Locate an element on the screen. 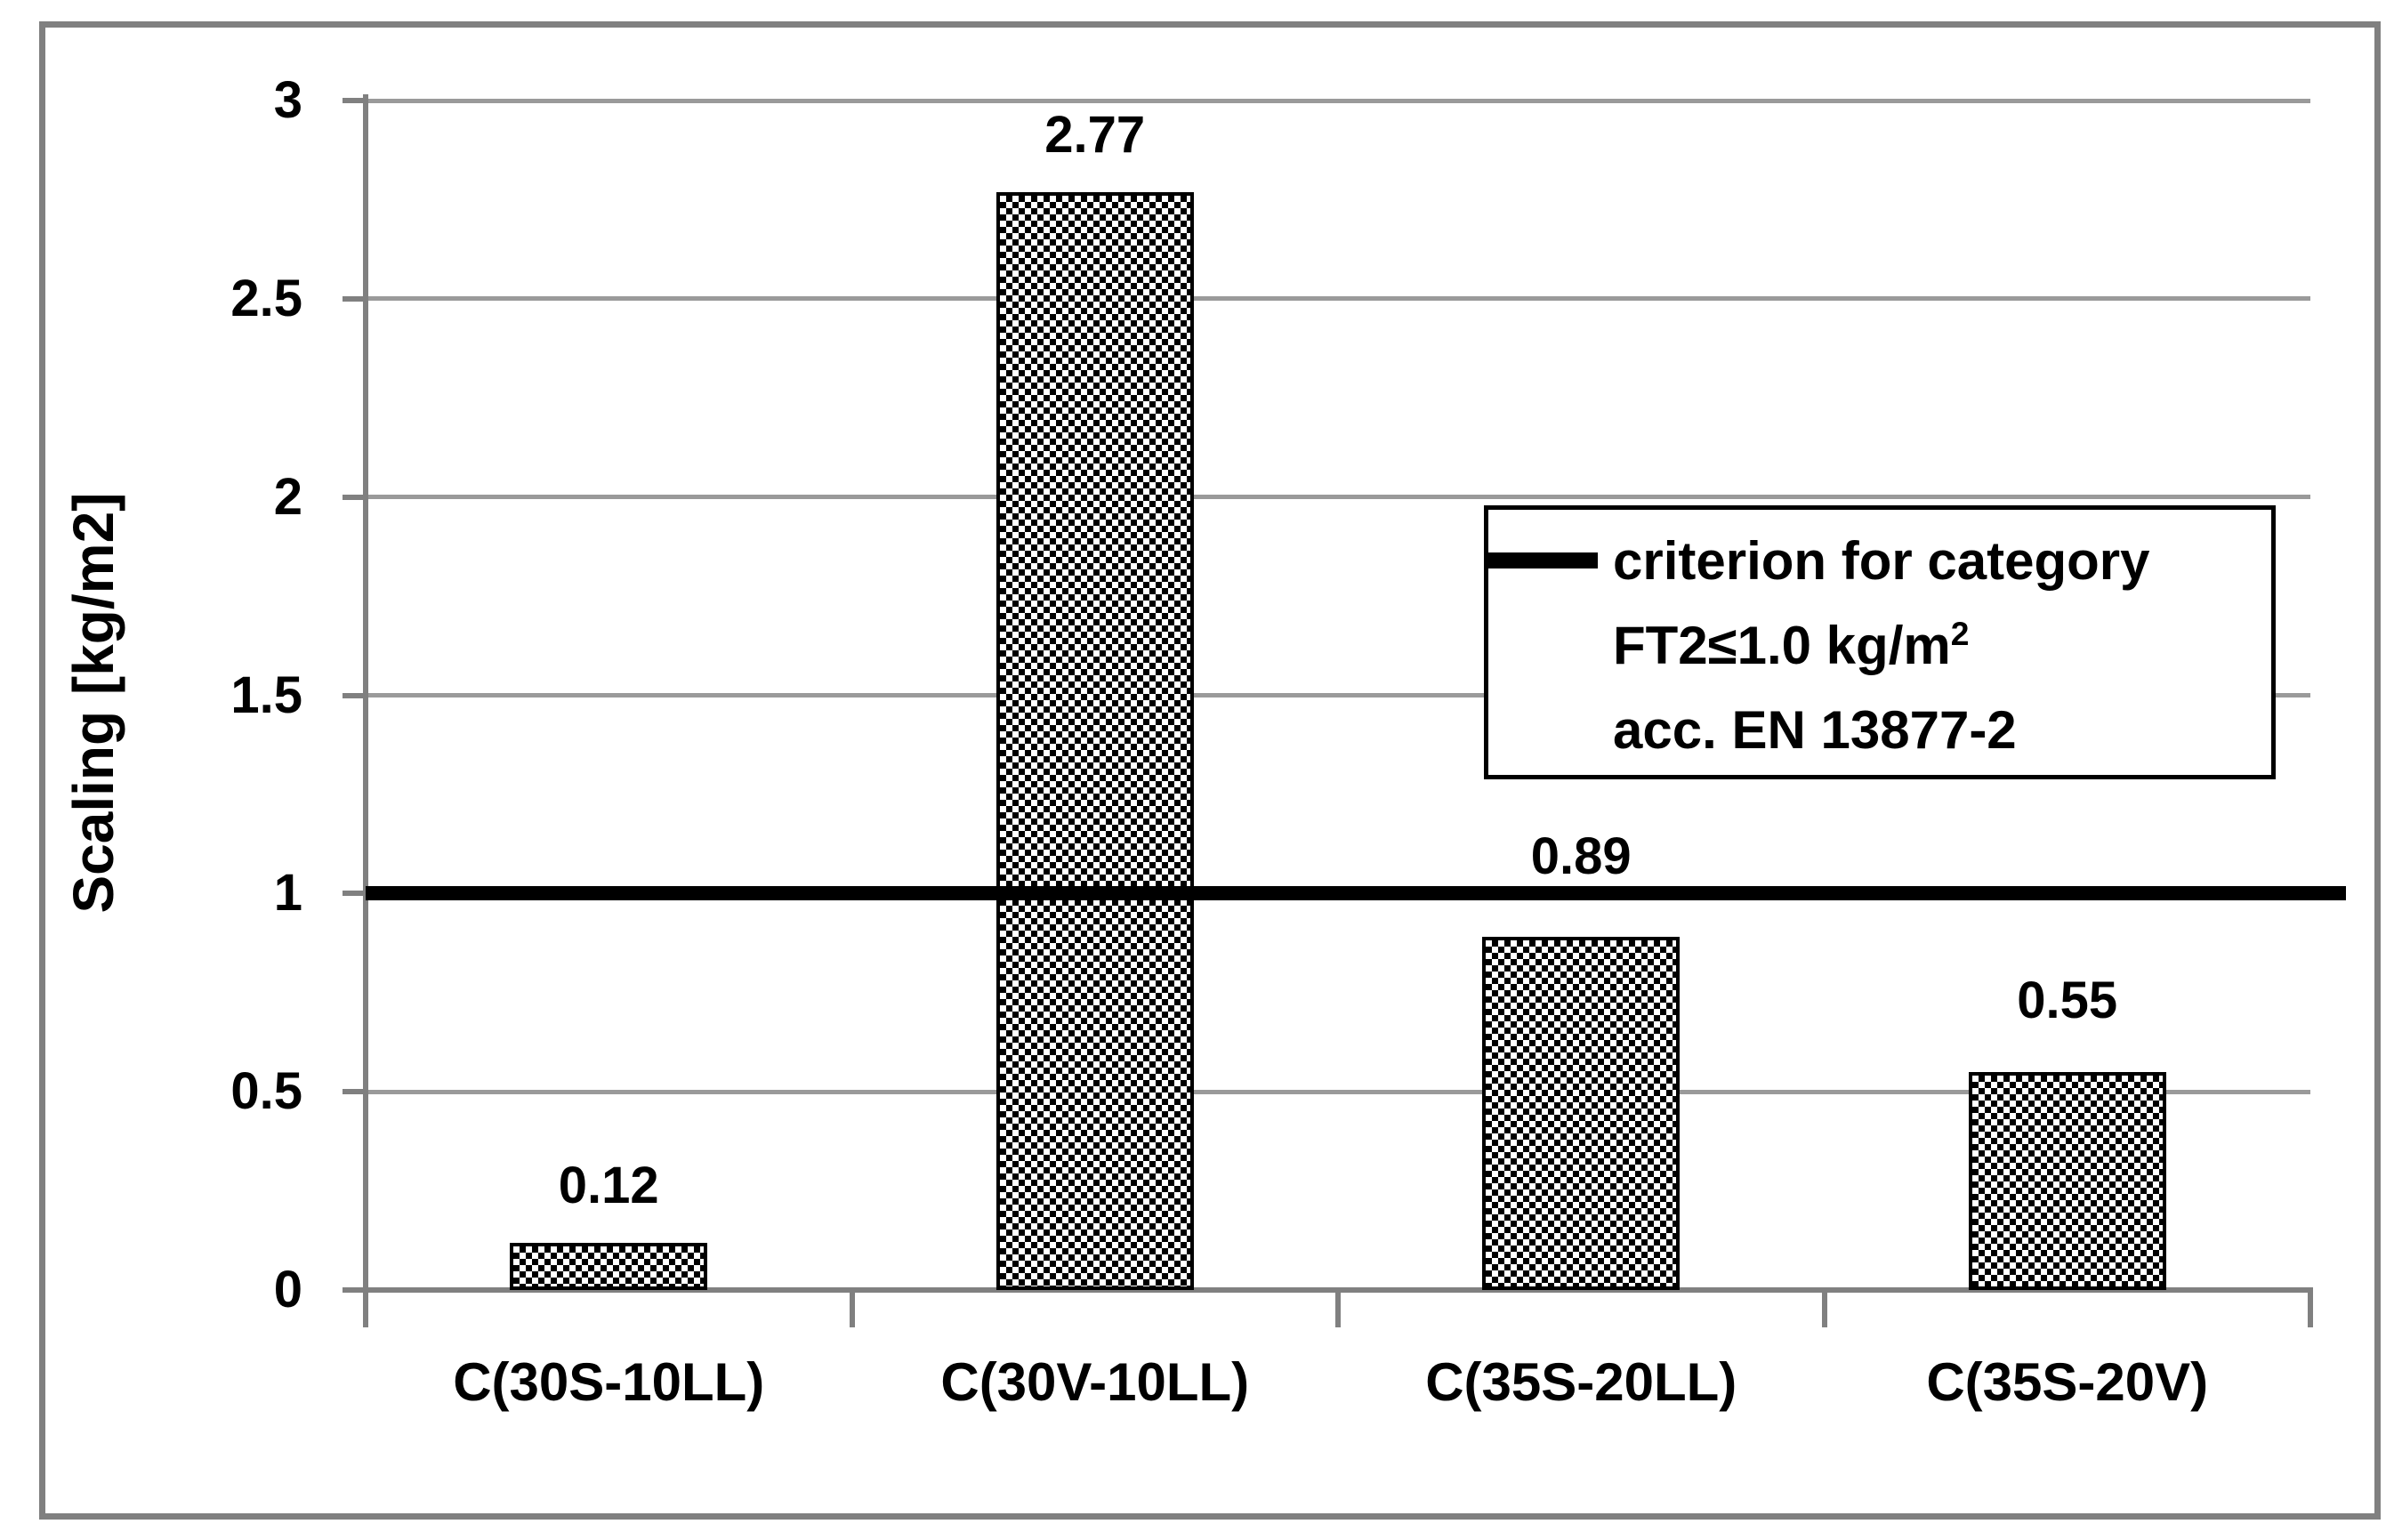 The width and height of the screenshot is (2394, 1540). y-tick-label: 3 is located at coordinates (287, 100).